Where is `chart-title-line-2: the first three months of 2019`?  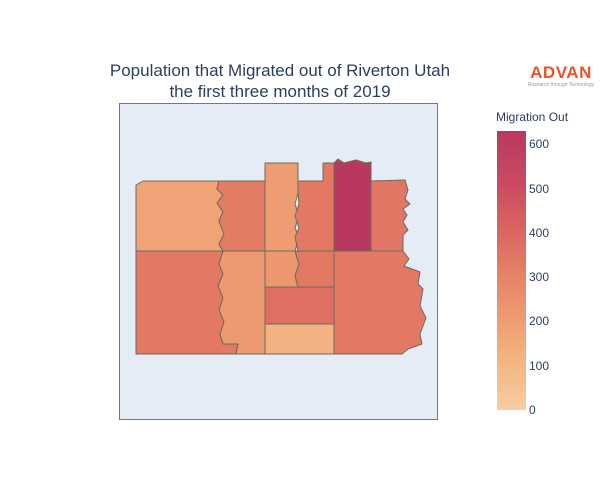
chart-title-line-2: the first three months of 2019 is located at coordinates (280, 91).